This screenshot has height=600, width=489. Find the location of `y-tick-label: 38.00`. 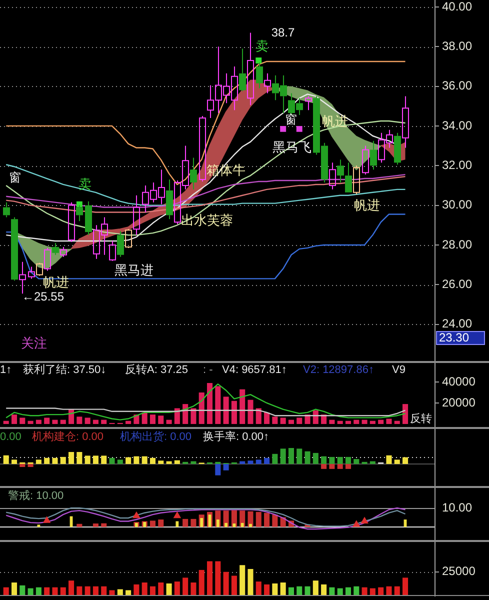

y-tick-label: 38.00 is located at coordinates (457, 45).